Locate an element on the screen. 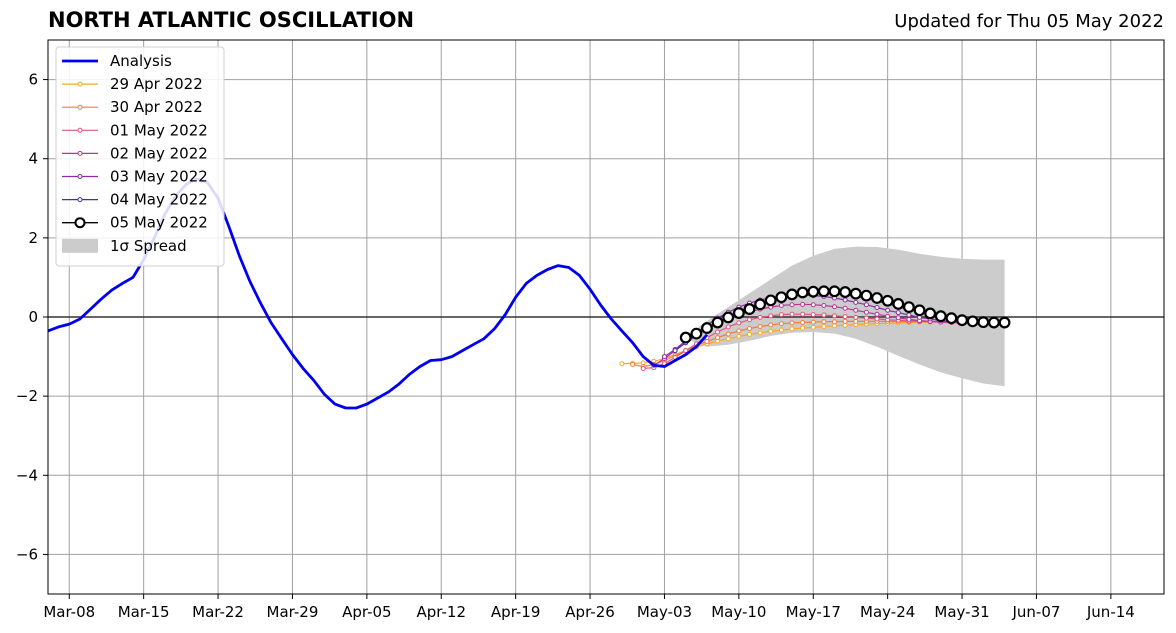 This screenshot has width=1176, height=633. legend-swatch is located at coordinates (80, 245).